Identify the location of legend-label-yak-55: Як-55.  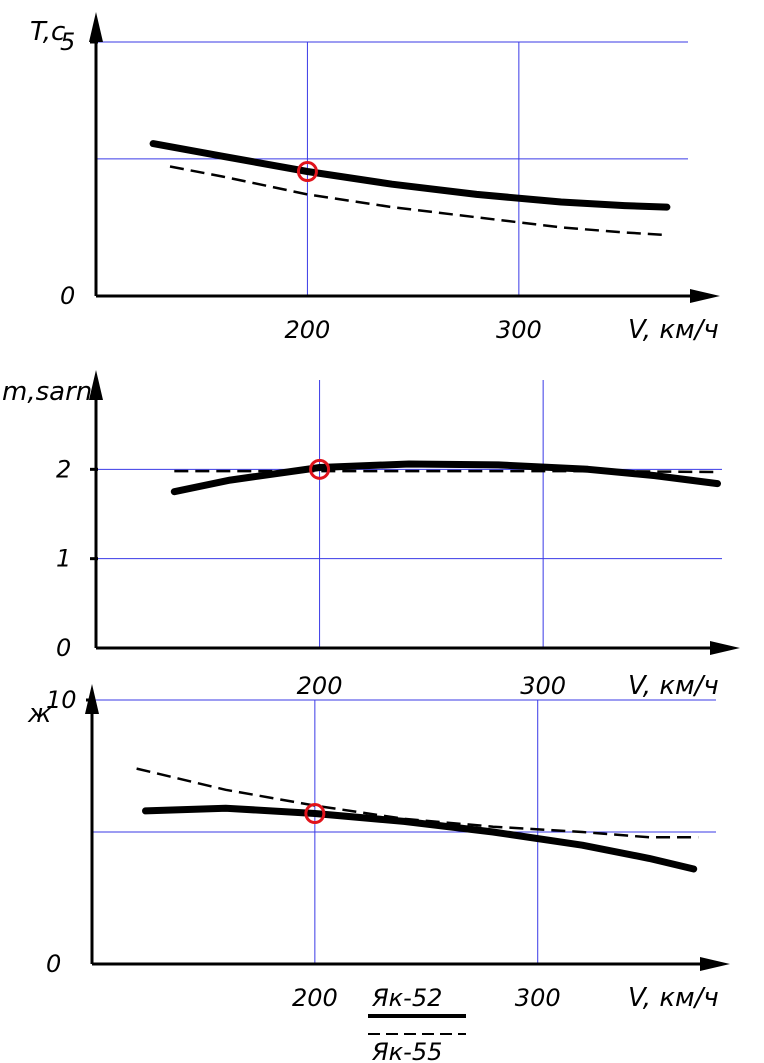
(406, 1050).